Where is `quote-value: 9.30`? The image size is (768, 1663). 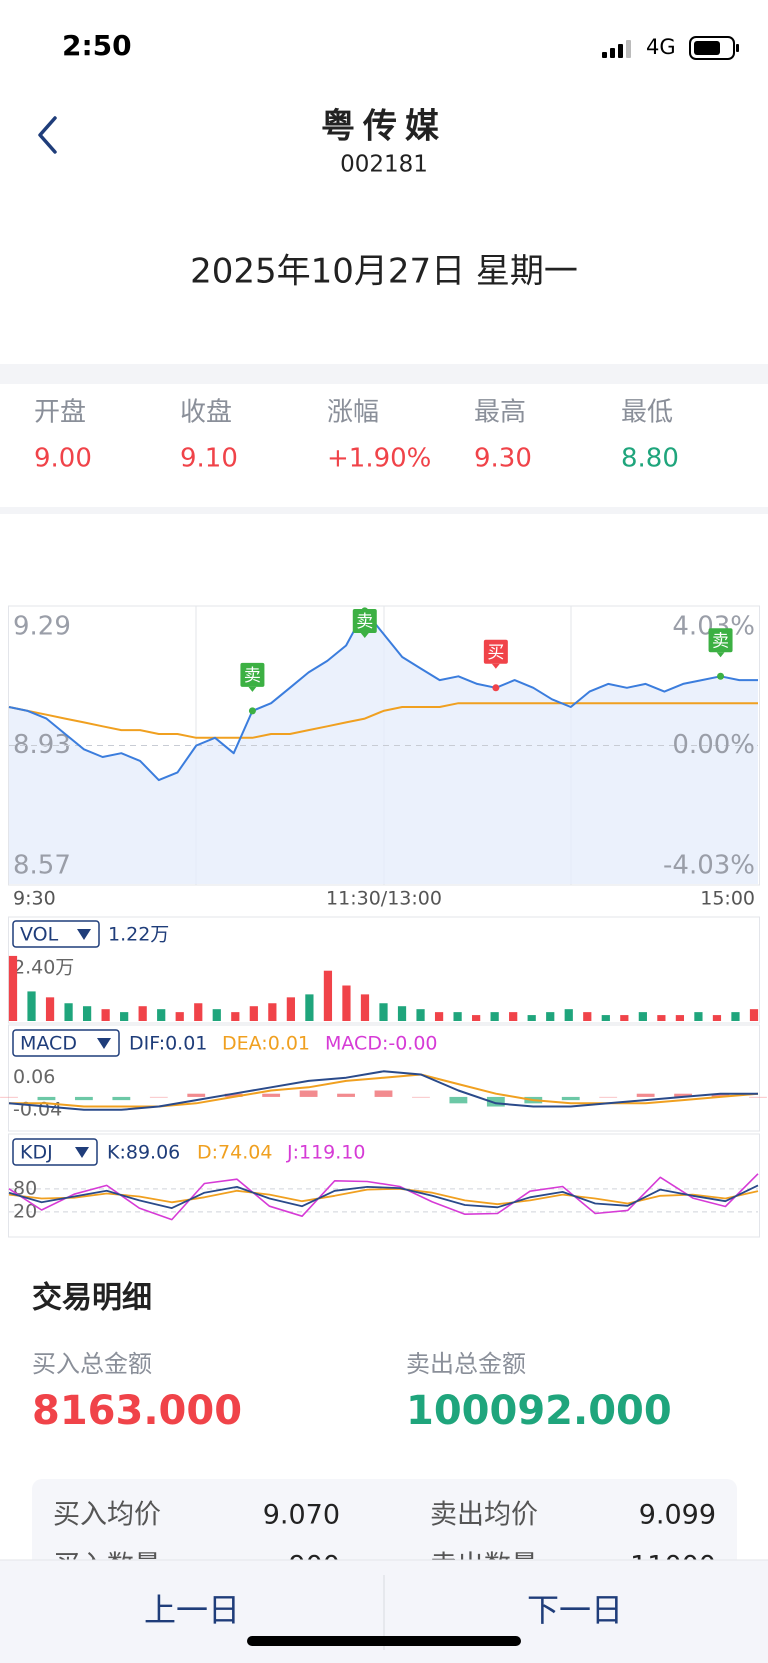
quote-value: 9.30 is located at coordinates (503, 459).